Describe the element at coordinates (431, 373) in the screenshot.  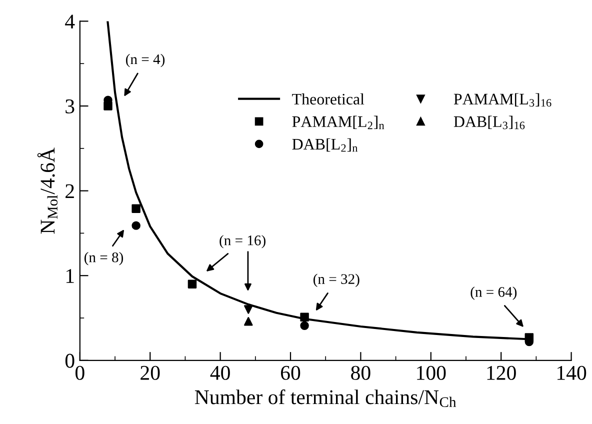
I see `x-tick-label: 100` at that location.